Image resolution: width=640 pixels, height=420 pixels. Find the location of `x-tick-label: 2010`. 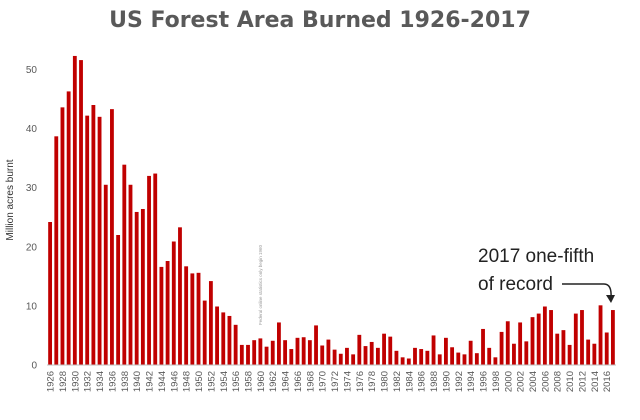

x-tick-label: 2010 is located at coordinates (570, 381).